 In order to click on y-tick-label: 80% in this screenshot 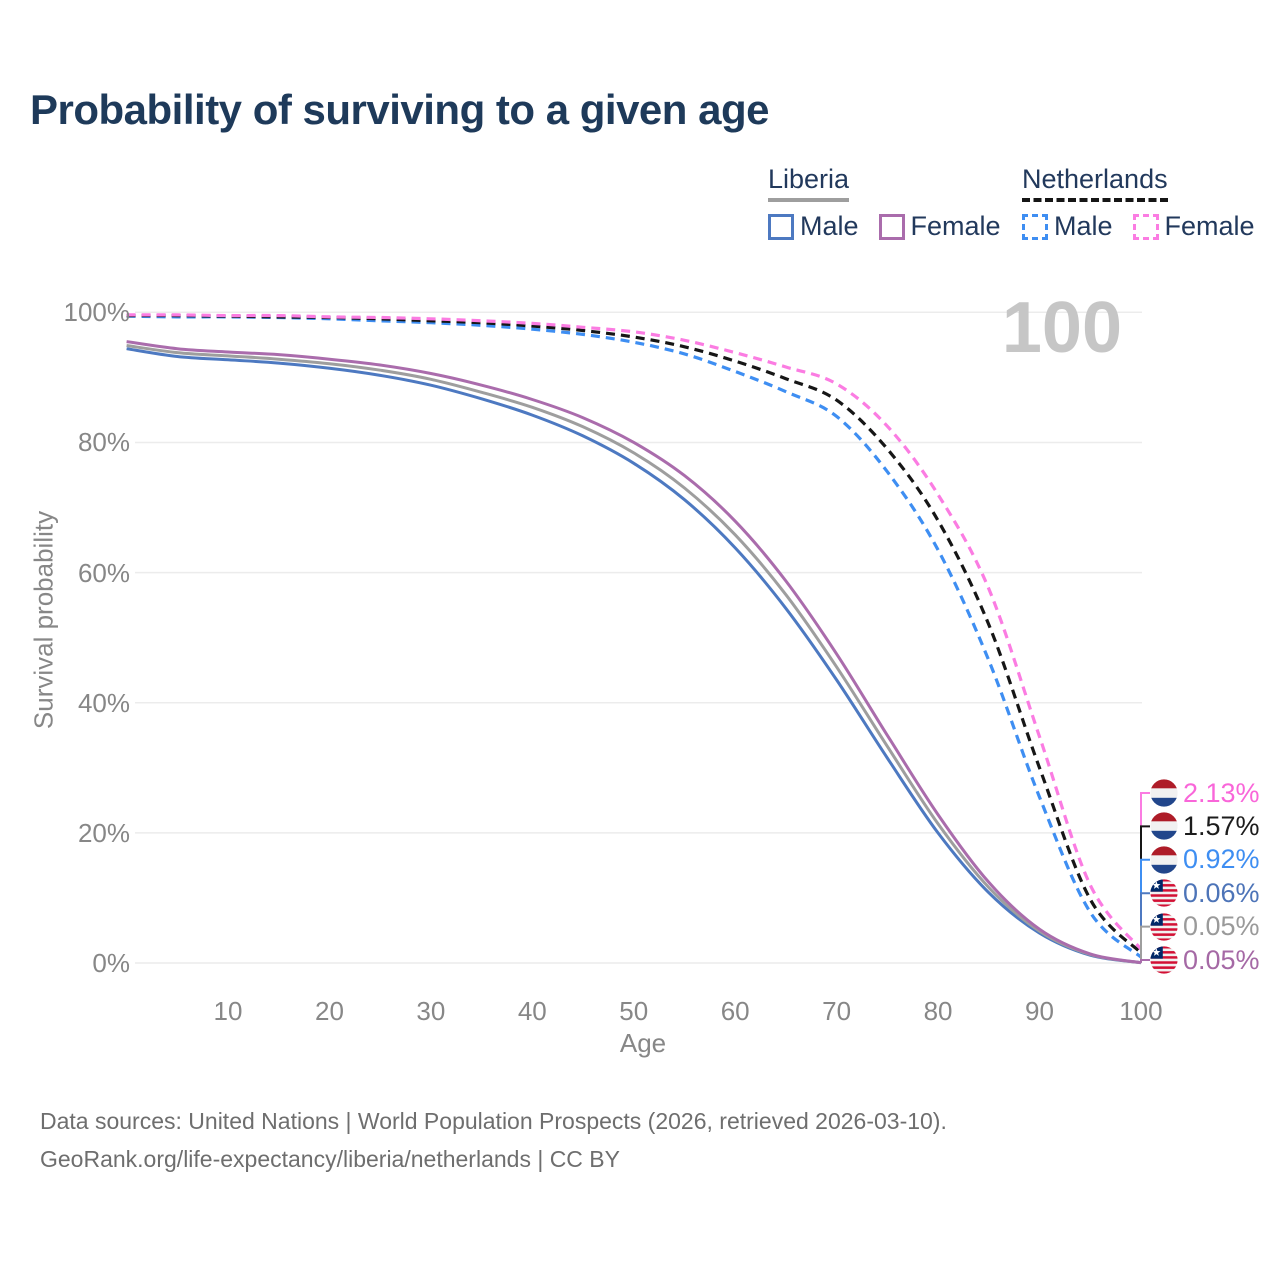, I will do `click(103, 442)`.